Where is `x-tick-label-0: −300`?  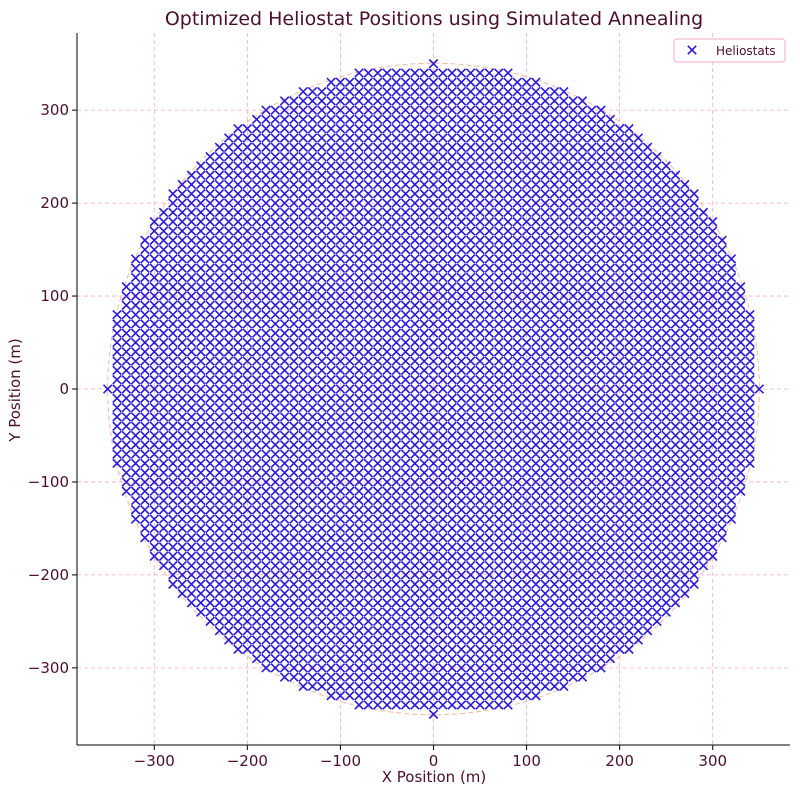 x-tick-label-0: −300 is located at coordinates (154, 761).